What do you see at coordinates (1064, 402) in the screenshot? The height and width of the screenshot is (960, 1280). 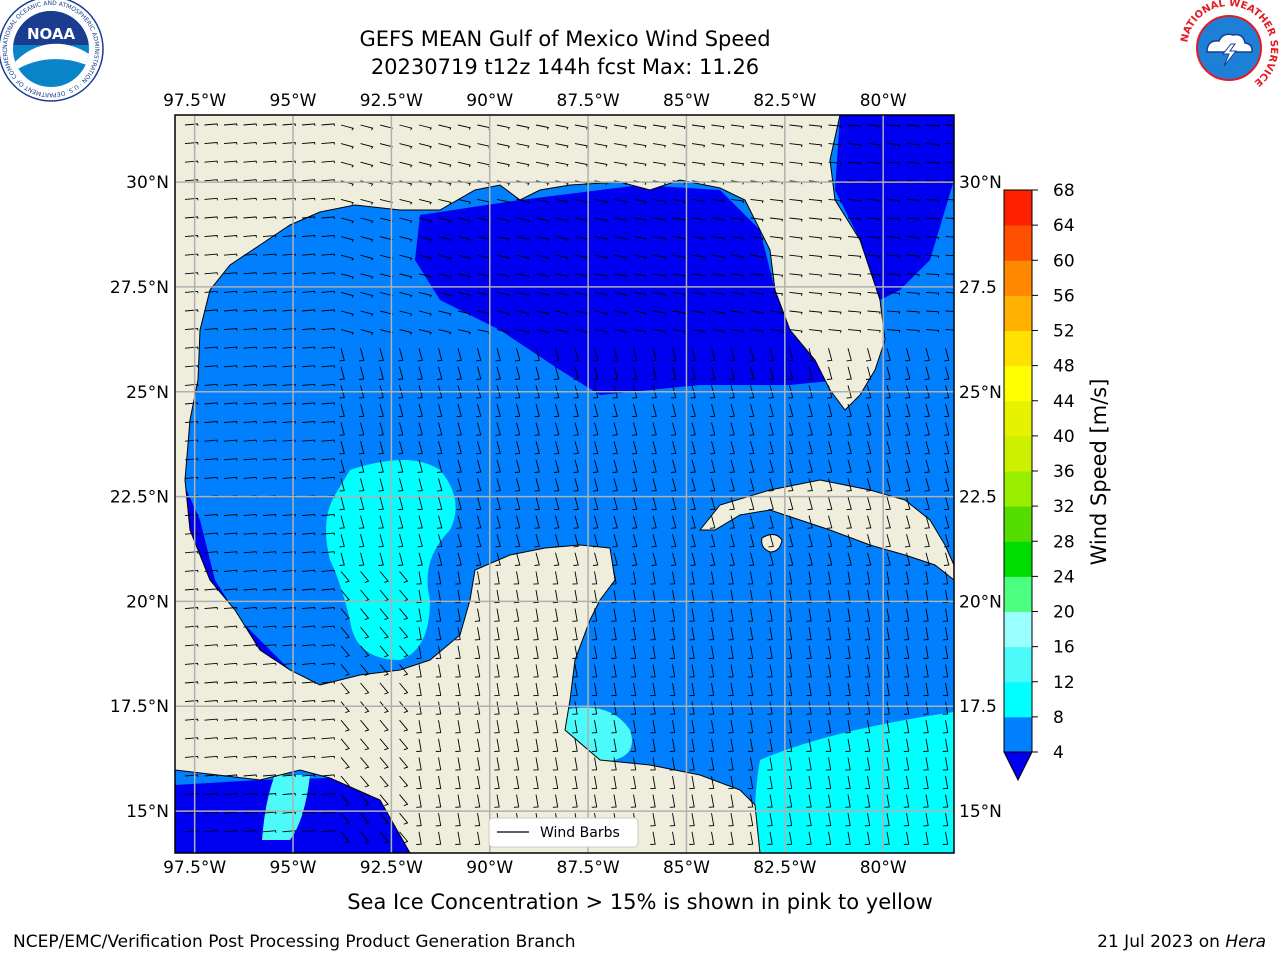 I see `colorbar-tick-label: 44` at bounding box center [1064, 402].